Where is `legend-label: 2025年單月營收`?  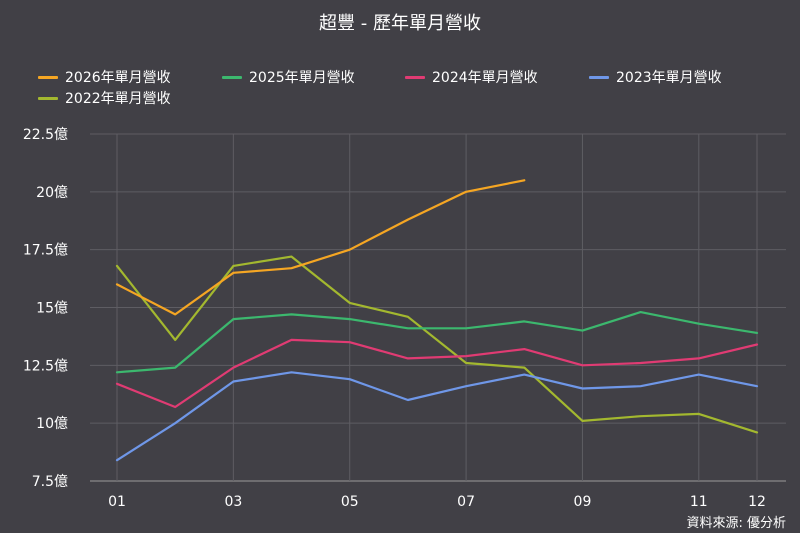
legend-label: 2025年單月營收 is located at coordinates (302, 78).